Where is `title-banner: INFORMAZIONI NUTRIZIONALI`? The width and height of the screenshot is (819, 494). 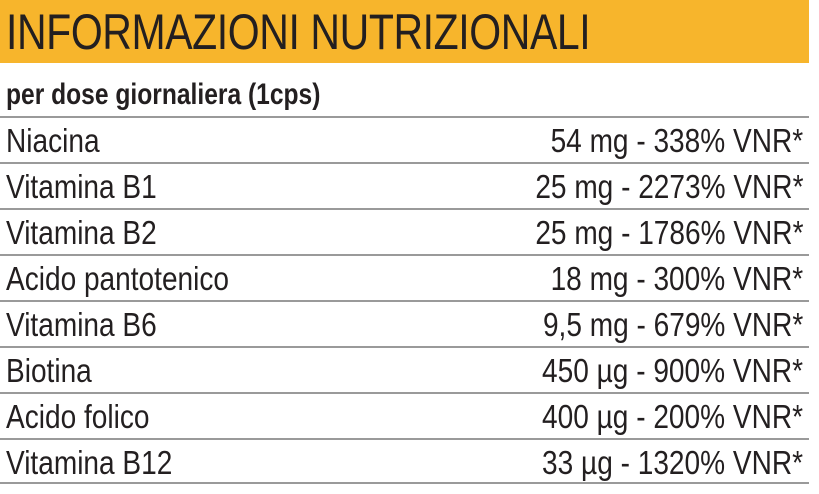
title-banner: INFORMAZIONI NUTRIZIONALI is located at coordinates (404, 31).